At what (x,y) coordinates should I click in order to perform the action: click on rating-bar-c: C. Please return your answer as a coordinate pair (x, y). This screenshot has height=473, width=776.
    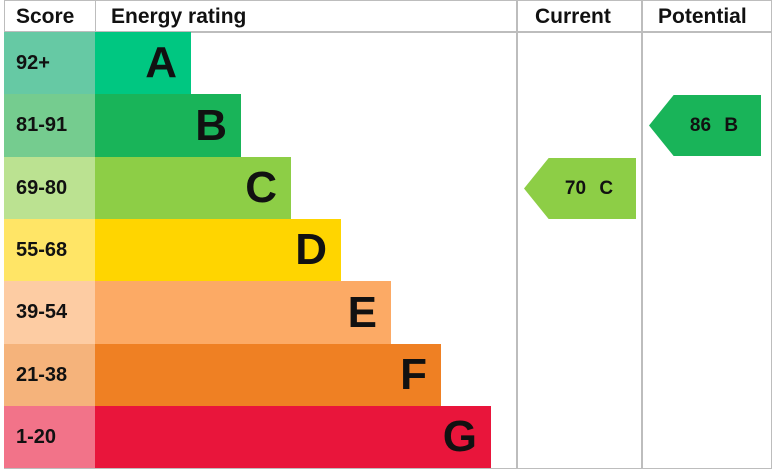
    Looking at the image, I should click on (193, 188).